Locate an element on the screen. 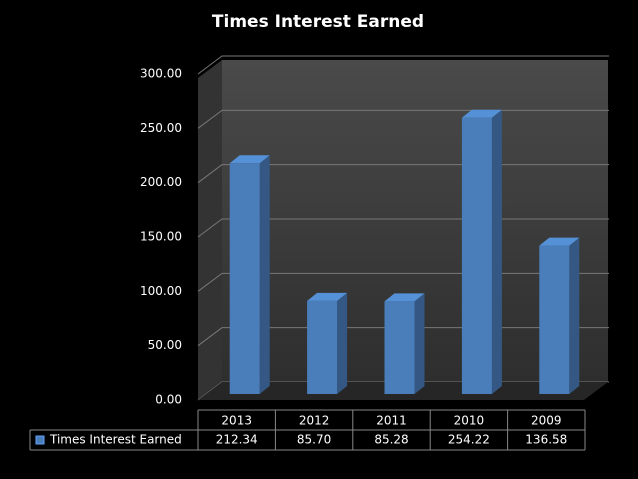  table-category: 2011 is located at coordinates (391, 421).